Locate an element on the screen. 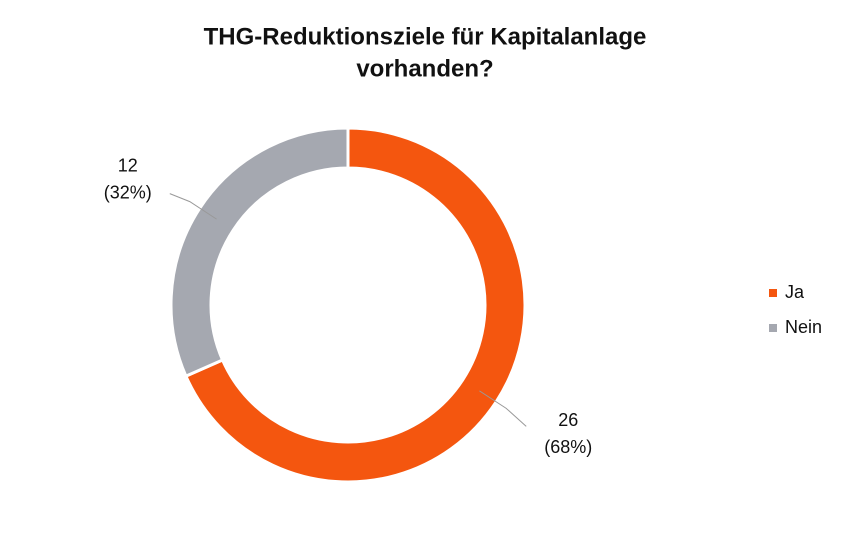 The image size is (851, 539). data-label: 12 is located at coordinates (128, 165).